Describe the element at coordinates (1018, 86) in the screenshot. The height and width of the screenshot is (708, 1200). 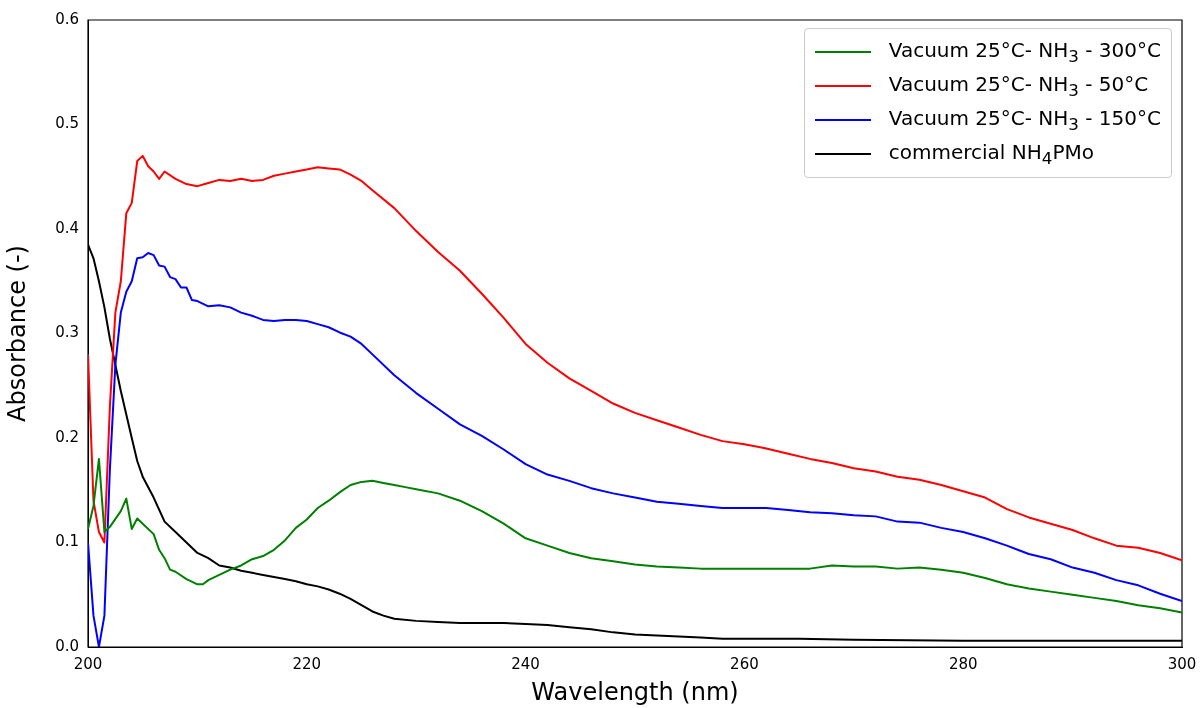
I see `legend-label: Vacuum 25°C- NH$_{3}$ - 50°C` at that location.